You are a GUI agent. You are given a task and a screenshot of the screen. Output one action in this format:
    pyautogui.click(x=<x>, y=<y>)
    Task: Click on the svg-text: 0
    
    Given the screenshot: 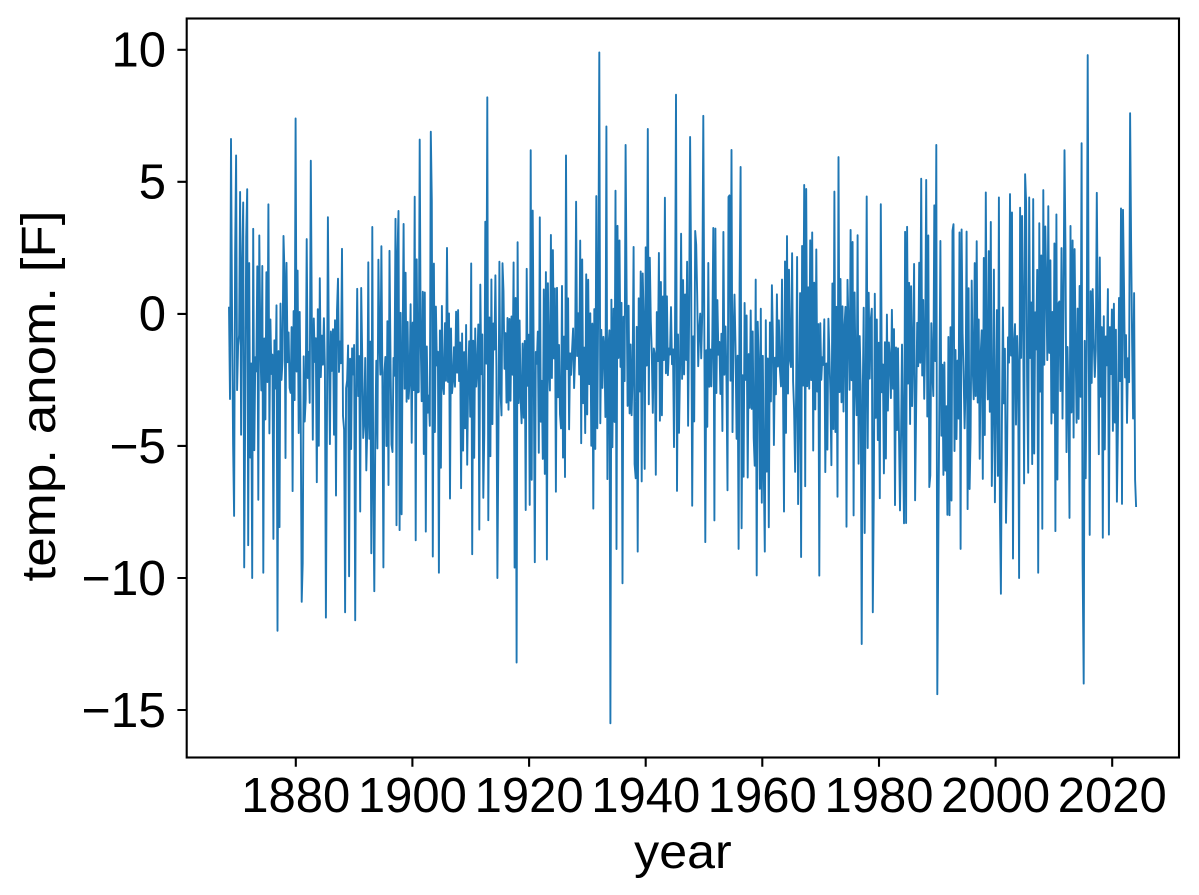 What is the action you would take?
    pyautogui.click(x=152, y=315)
    